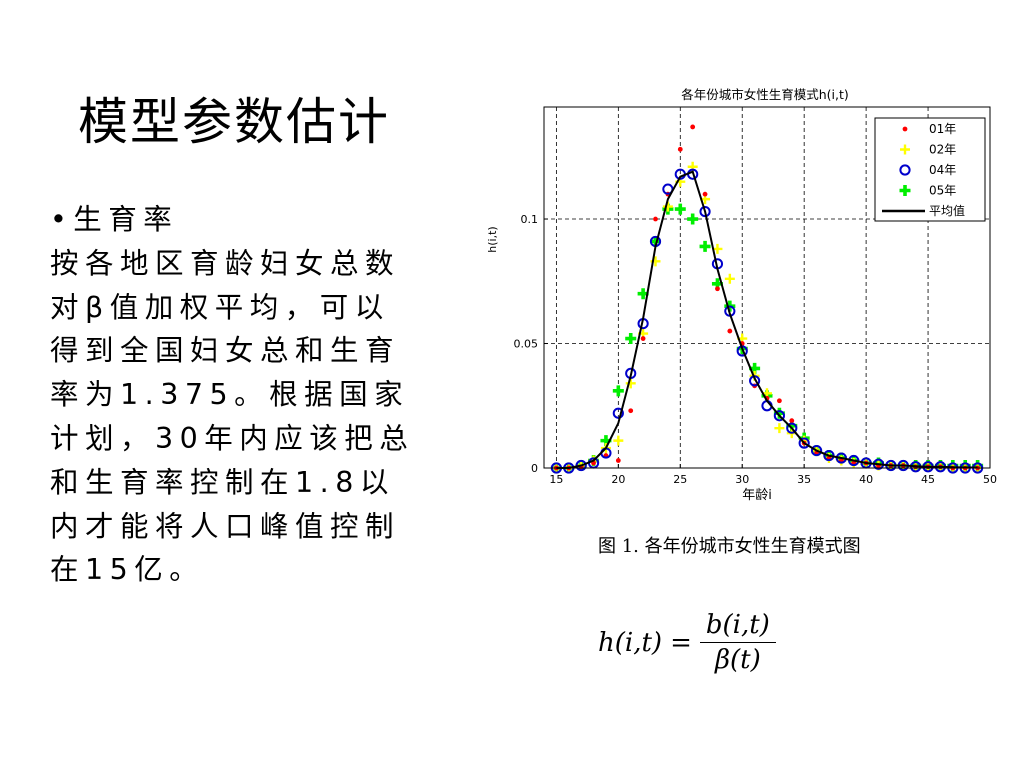 This screenshot has height=768, width=1024. I want to click on slide-title: 模型参数估计, so click(234, 122).